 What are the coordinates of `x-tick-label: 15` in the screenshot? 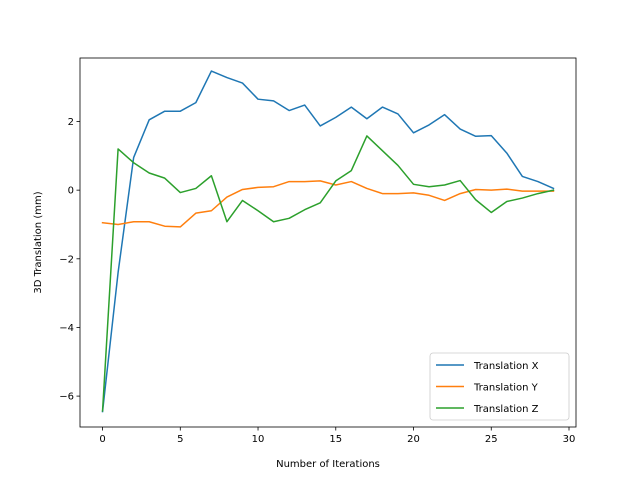 It's located at (335, 439).